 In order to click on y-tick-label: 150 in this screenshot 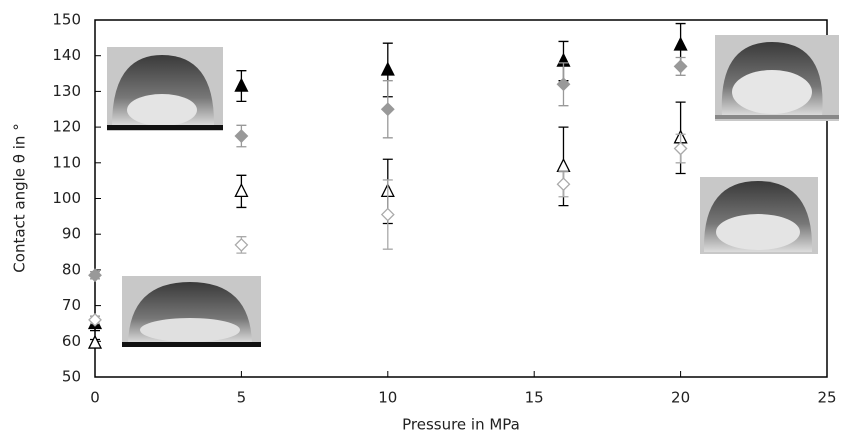, I will do `click(66, 20)`.